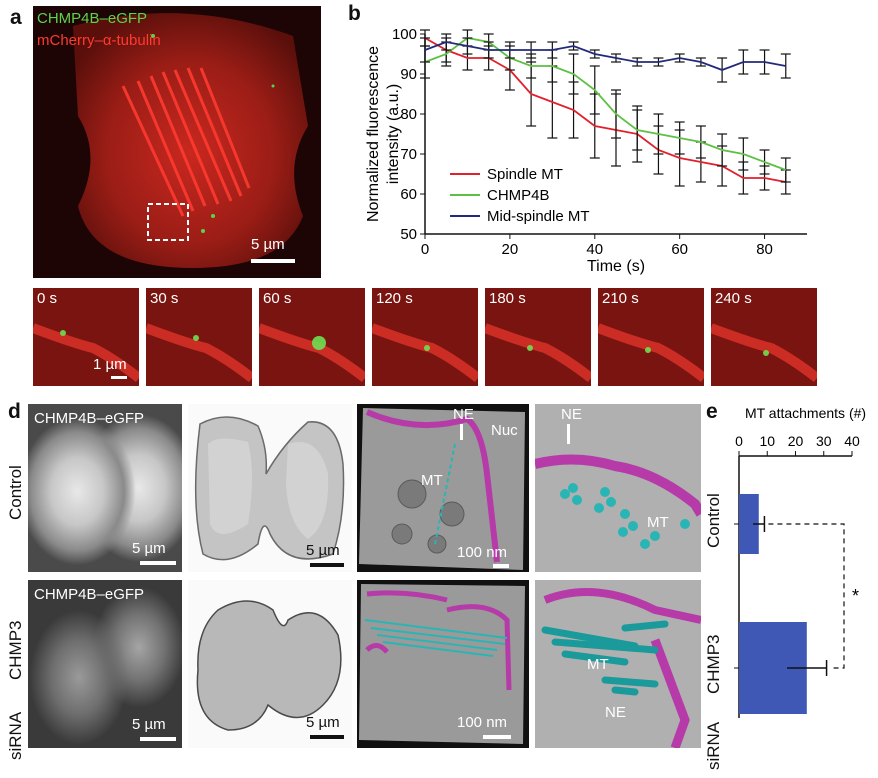  I want to click on y-tick-label: 60, so click(408, 194).